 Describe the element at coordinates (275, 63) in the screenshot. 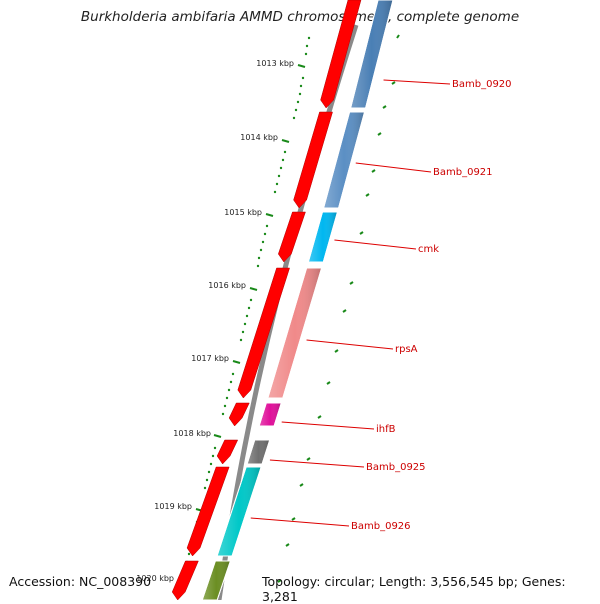

I see `scale-tick-label: 1013 kbp` at that location.